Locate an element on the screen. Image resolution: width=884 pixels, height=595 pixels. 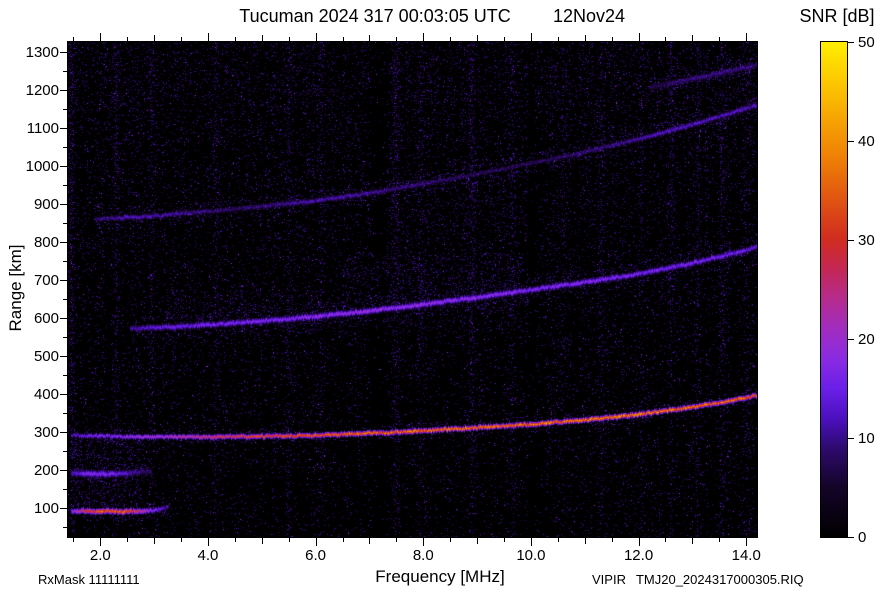
y-tick-label: 1000 is located at coordinates (42, 166).